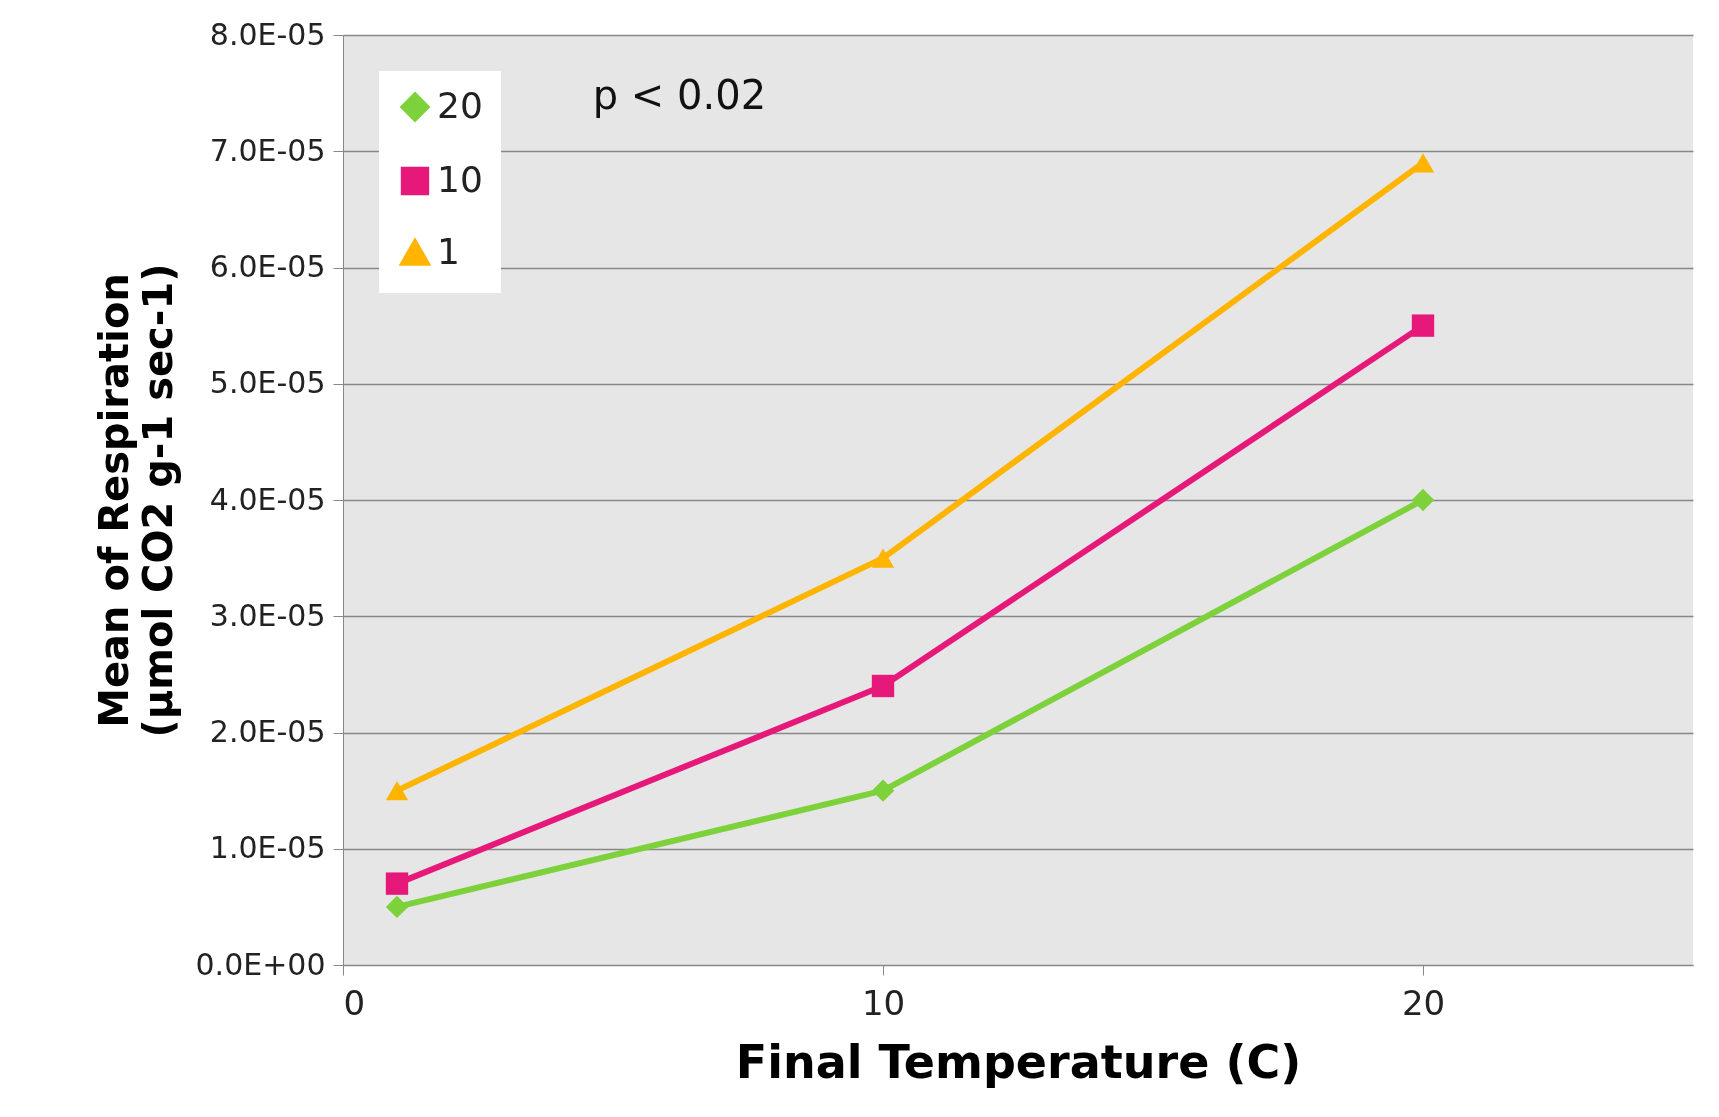 This screenshot has width=1719, height=1117. Describe the element at coordinates (267, 731) in the screenshot. I see `y-tick-label: 2.0E-05` at that location.